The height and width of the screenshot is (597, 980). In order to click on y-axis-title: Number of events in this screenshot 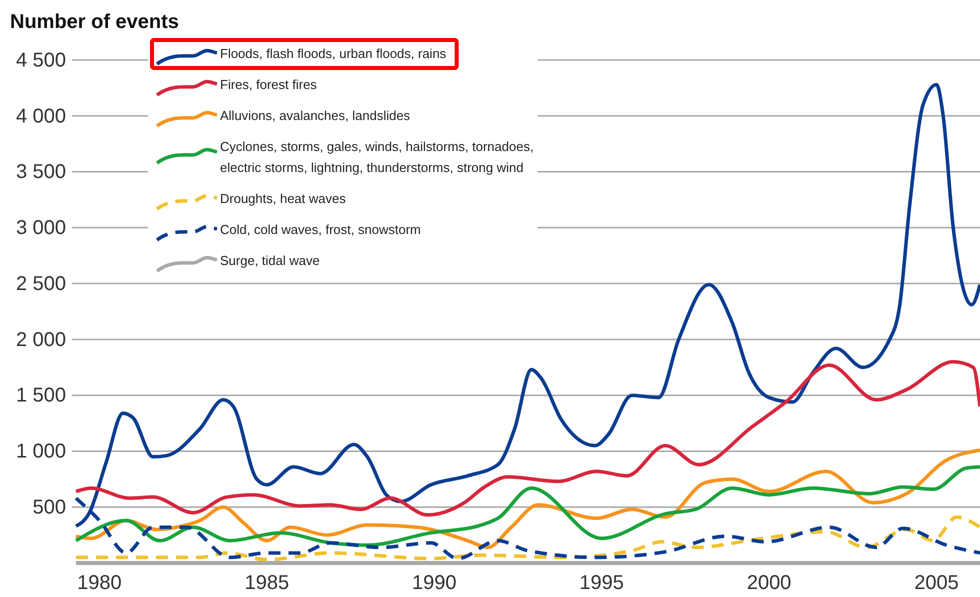, I will do `click(94, 22)`.